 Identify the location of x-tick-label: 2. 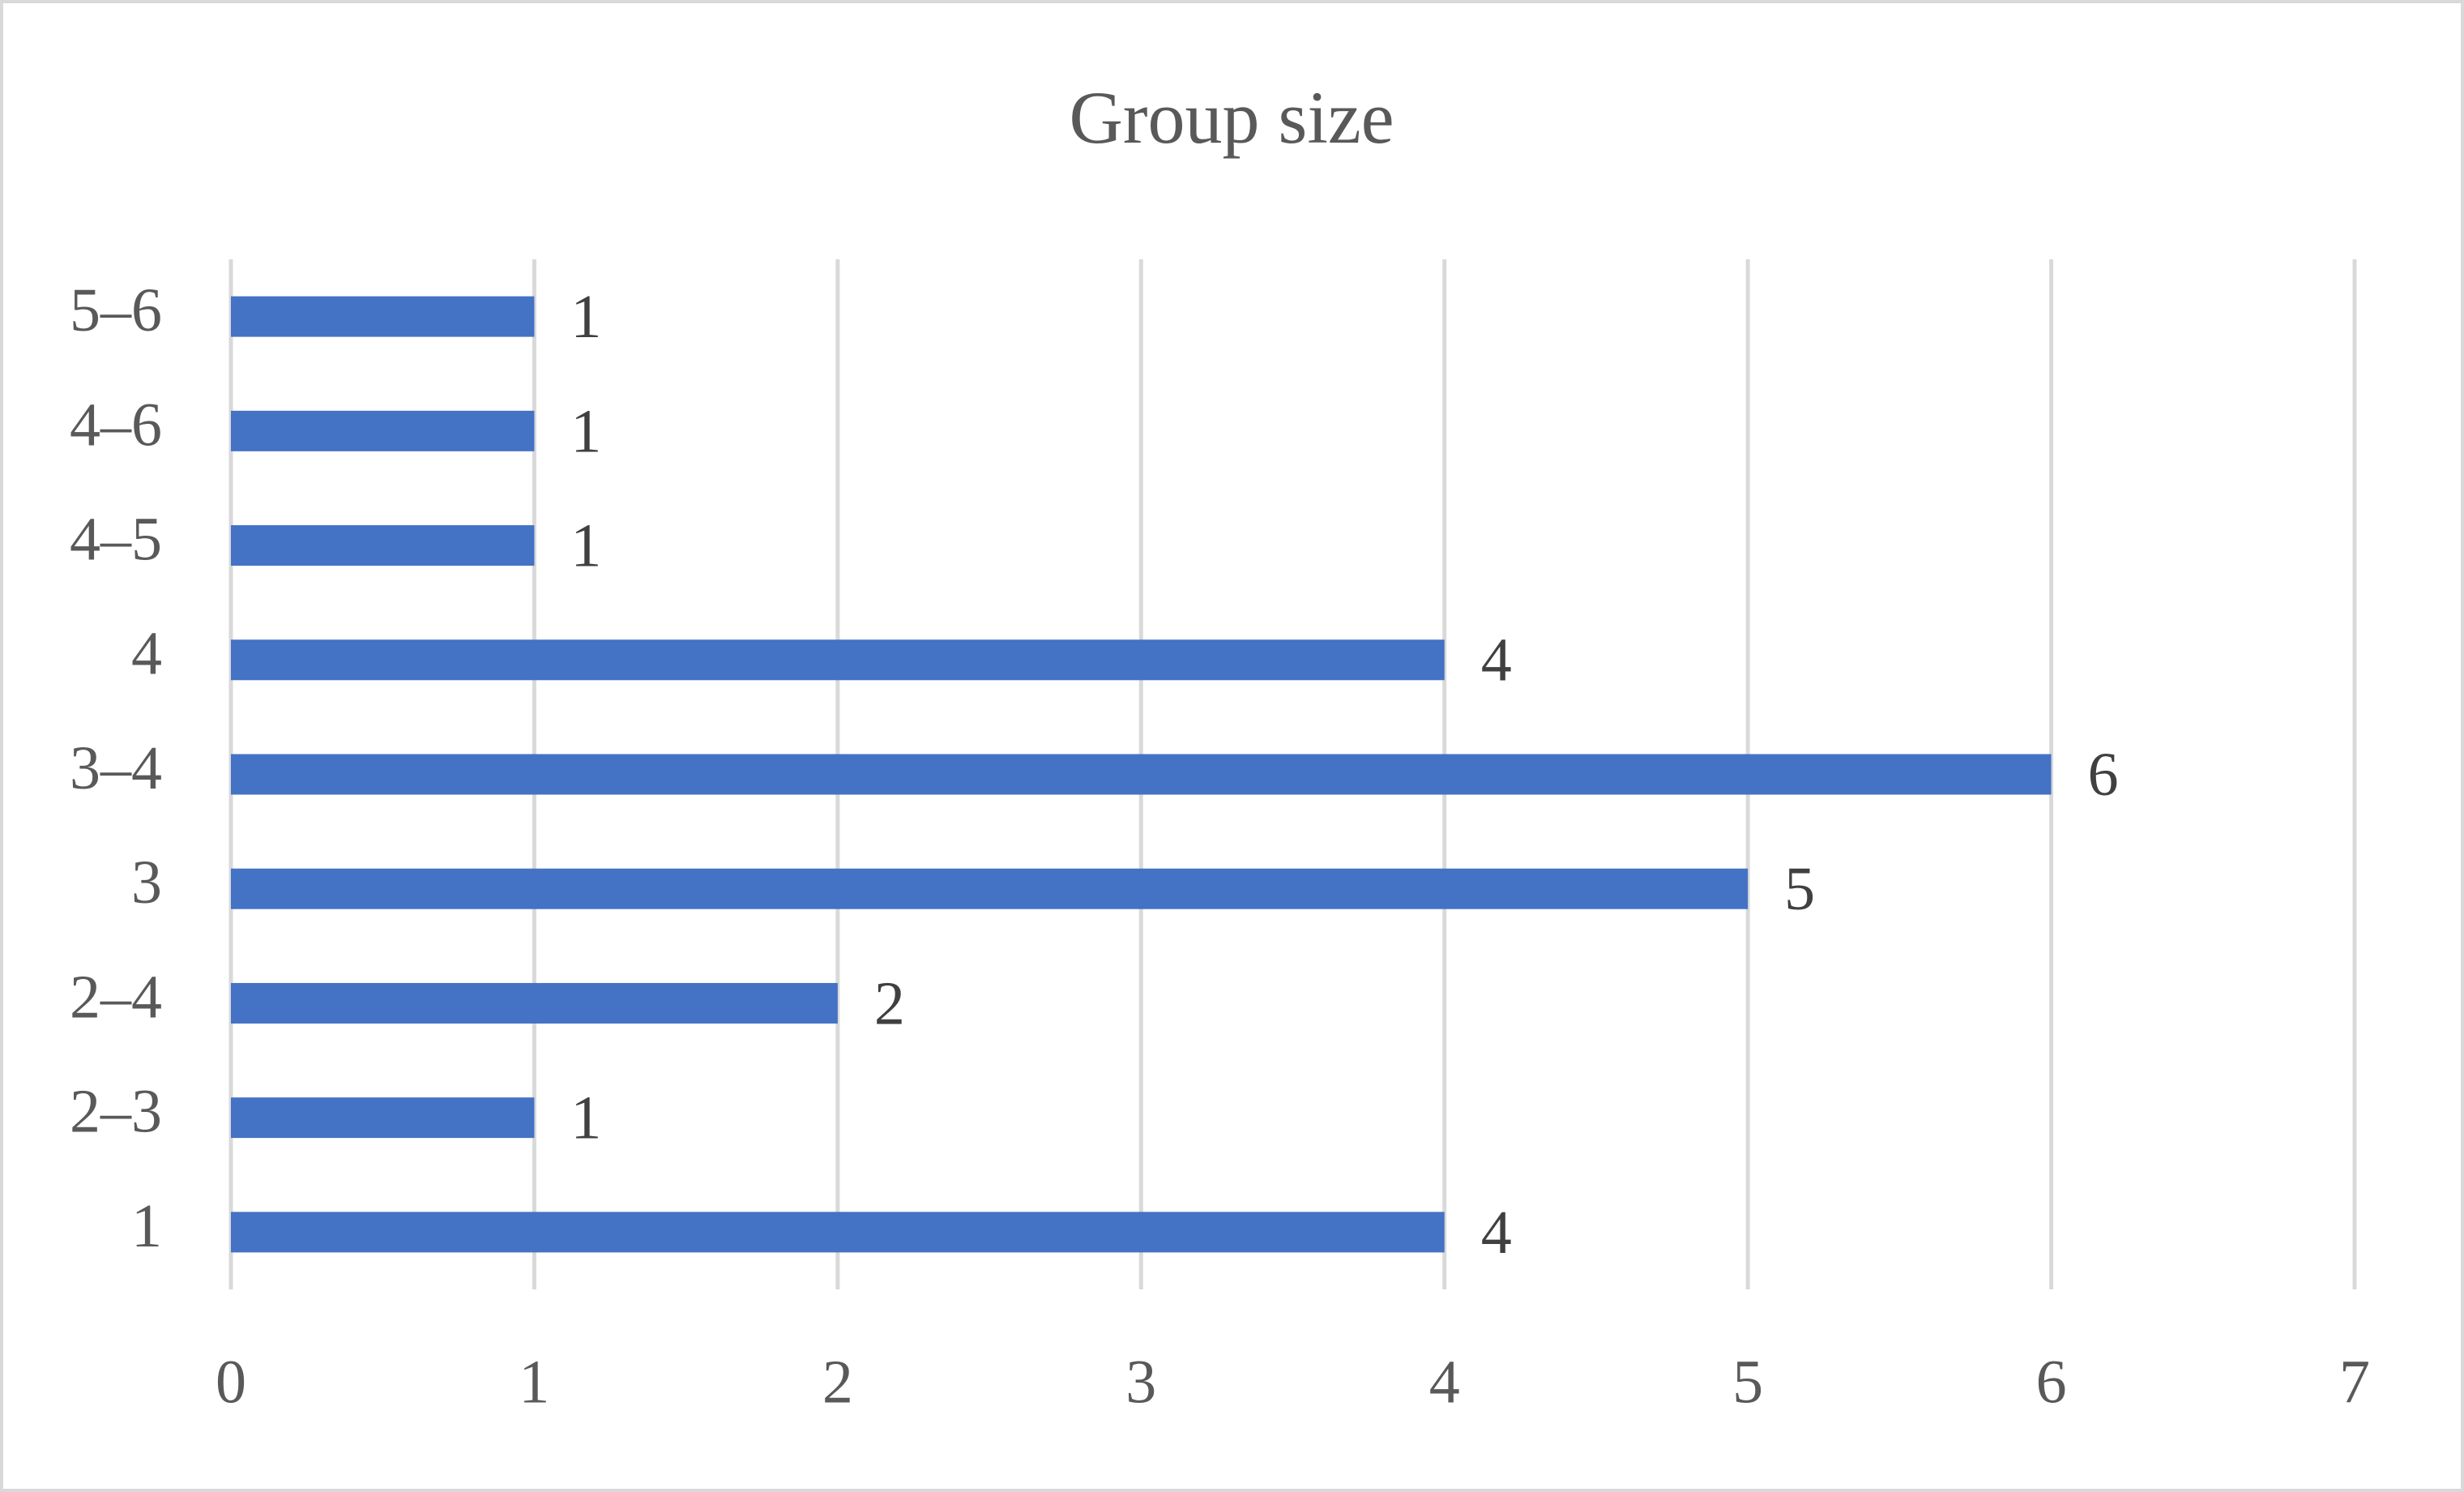
(837, 1382).